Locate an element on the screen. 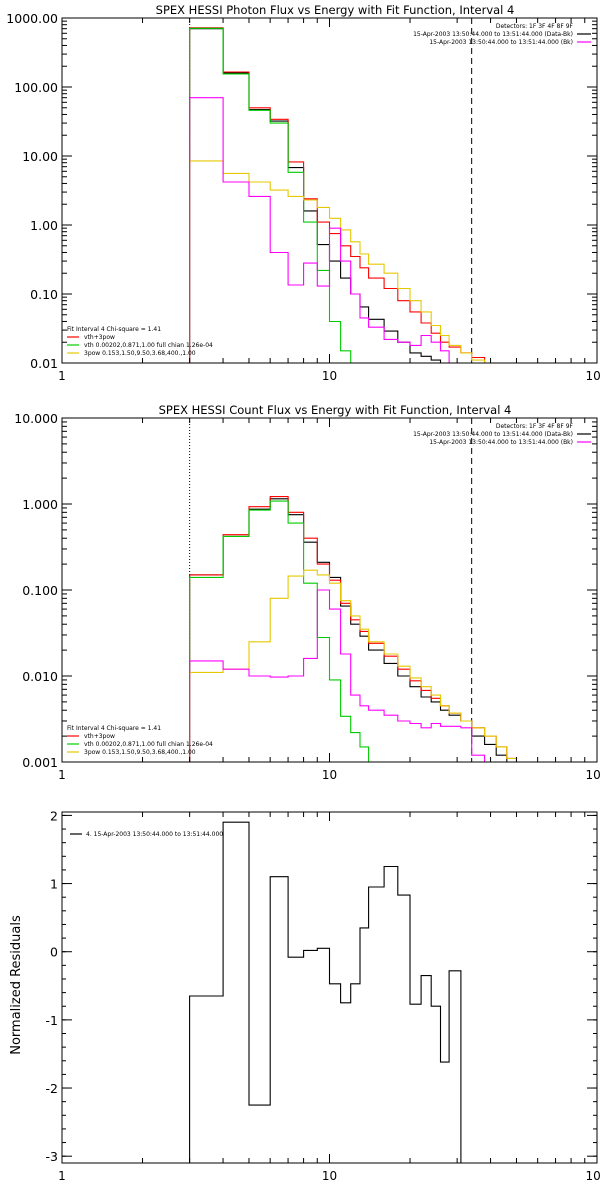  y-tick-label: 0.010 is located at coordinates (40, 676).